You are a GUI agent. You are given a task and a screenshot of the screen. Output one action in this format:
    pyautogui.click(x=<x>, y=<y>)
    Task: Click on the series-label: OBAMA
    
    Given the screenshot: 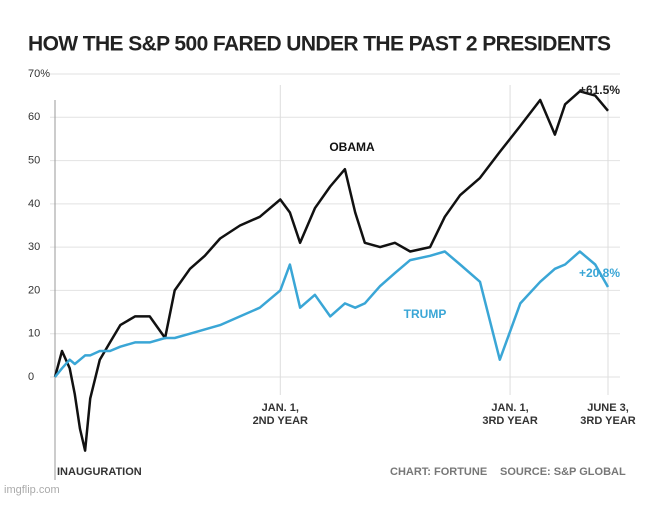 What is the action you would take?
    pyautogui.click(x=352, y=147)
    